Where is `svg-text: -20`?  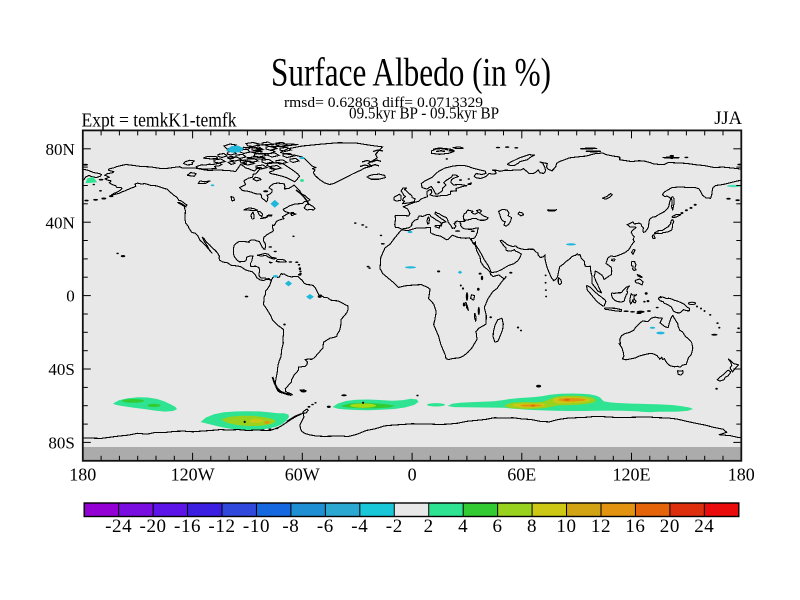
svg-text: -20 is located at coordinates (153, 526).